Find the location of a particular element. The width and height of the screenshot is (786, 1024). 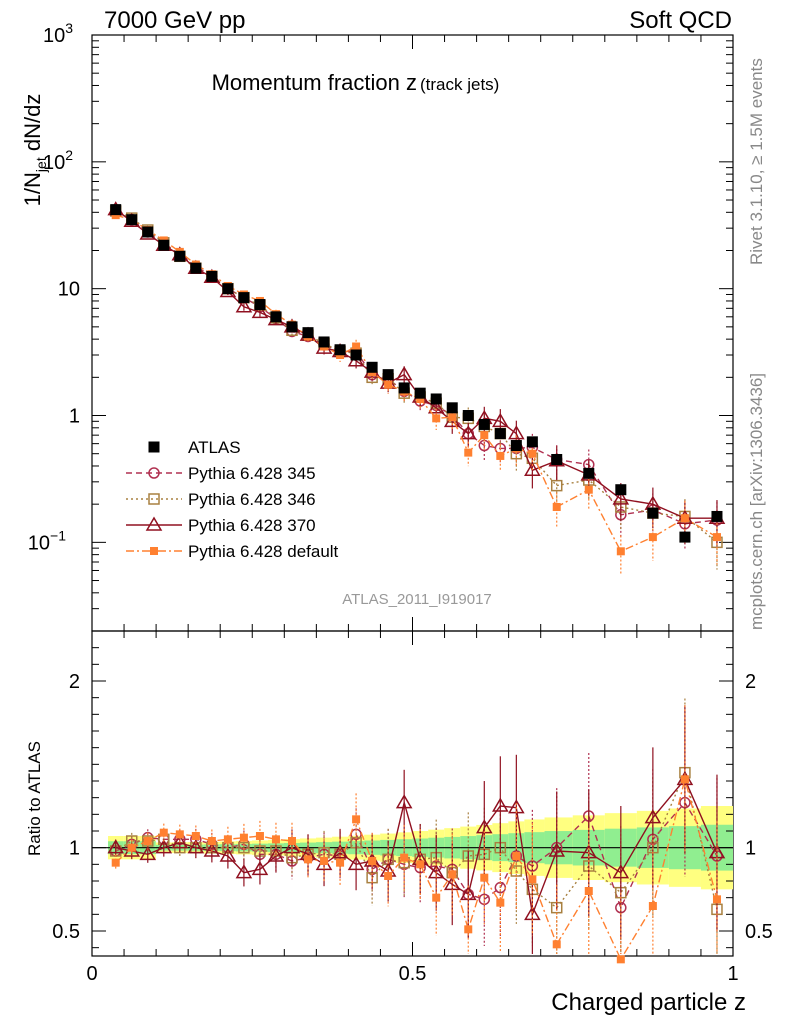

legend-label: Pythia 6.428 370 is located at coordinates (252, 525).